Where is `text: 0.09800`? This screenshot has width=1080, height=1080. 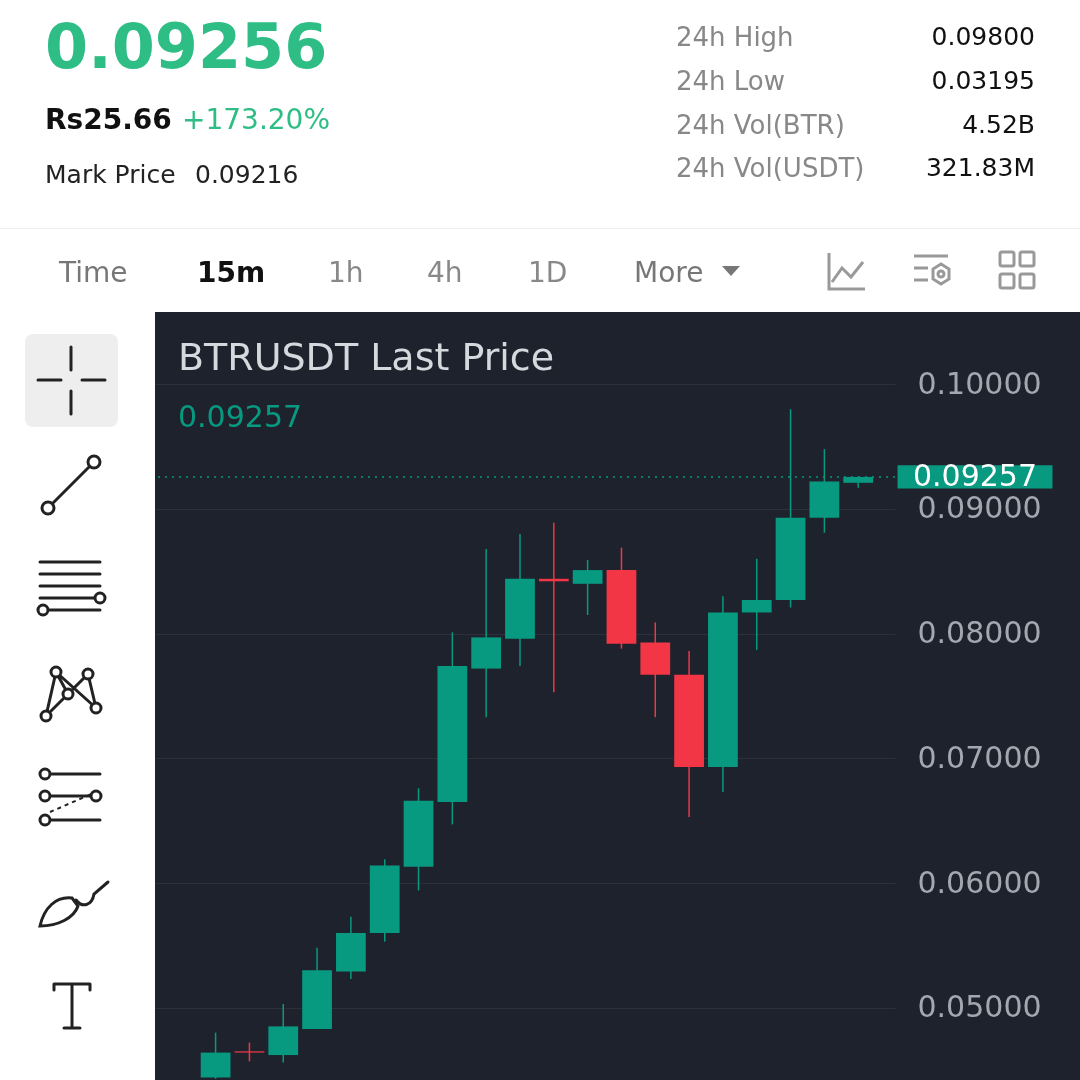 text: 0.09800 is located at coordinates (983, 36).